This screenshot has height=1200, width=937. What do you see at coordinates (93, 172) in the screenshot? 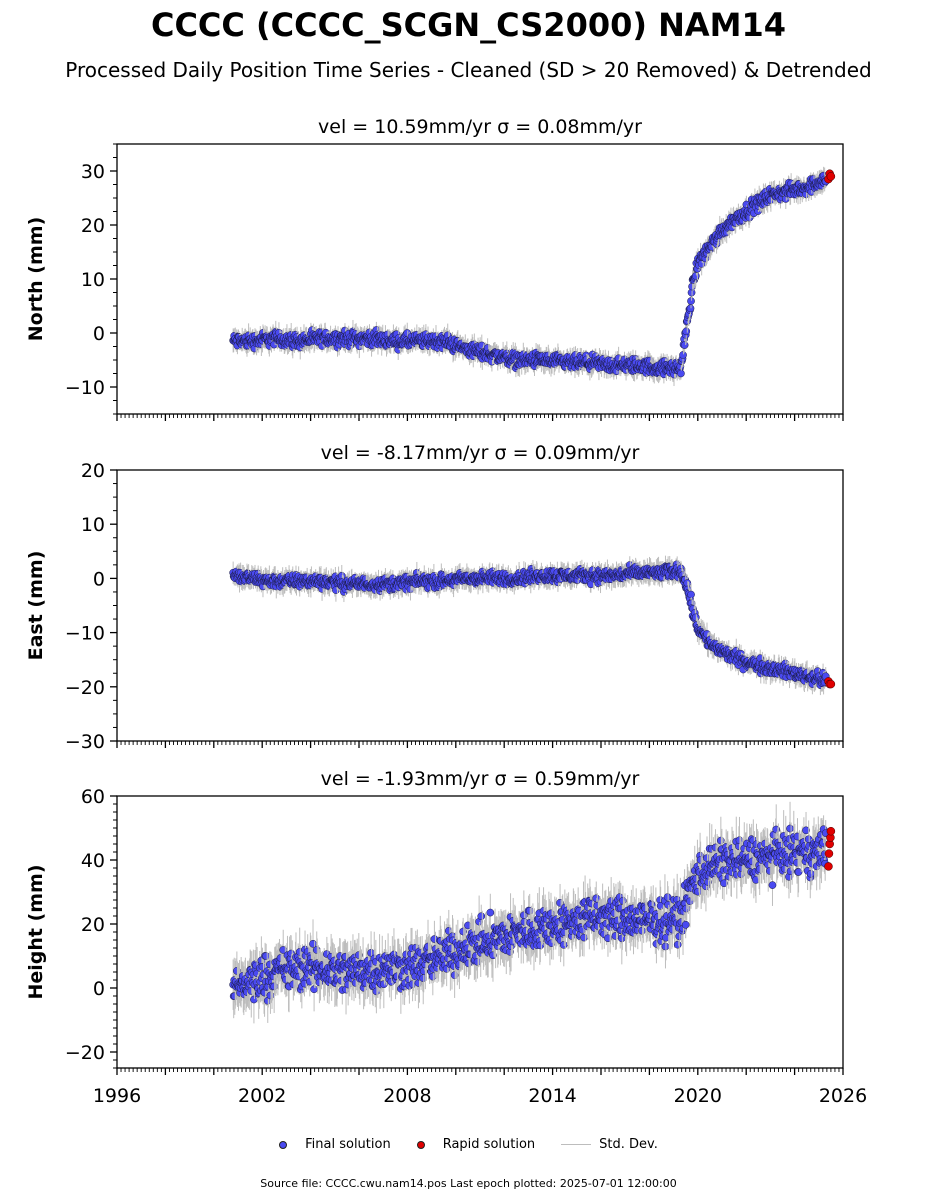
I see `y-tick-label: 30` at bounding box center [93, 172].